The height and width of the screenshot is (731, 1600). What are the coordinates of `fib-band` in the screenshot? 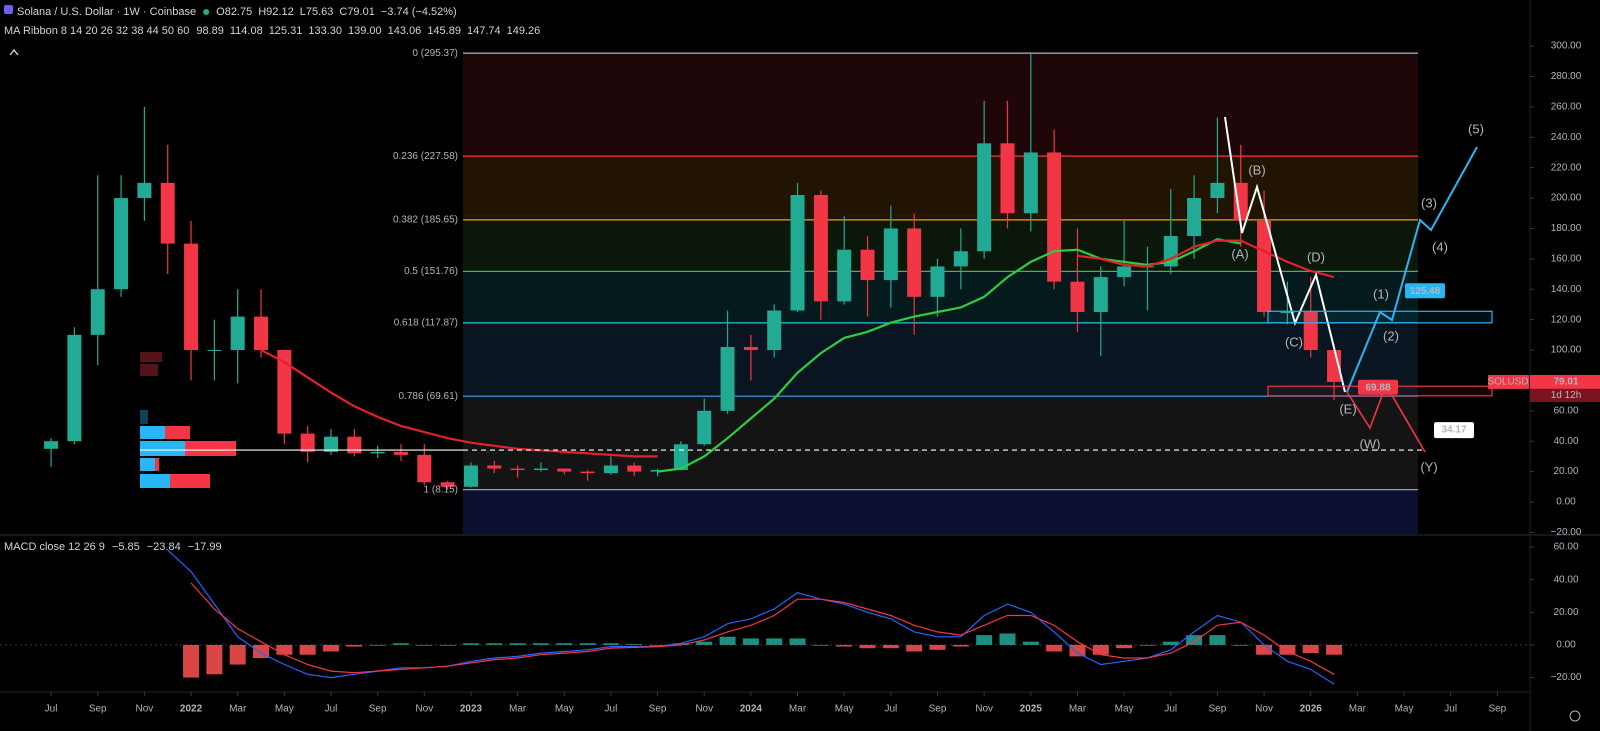 It's located at (940, 359).